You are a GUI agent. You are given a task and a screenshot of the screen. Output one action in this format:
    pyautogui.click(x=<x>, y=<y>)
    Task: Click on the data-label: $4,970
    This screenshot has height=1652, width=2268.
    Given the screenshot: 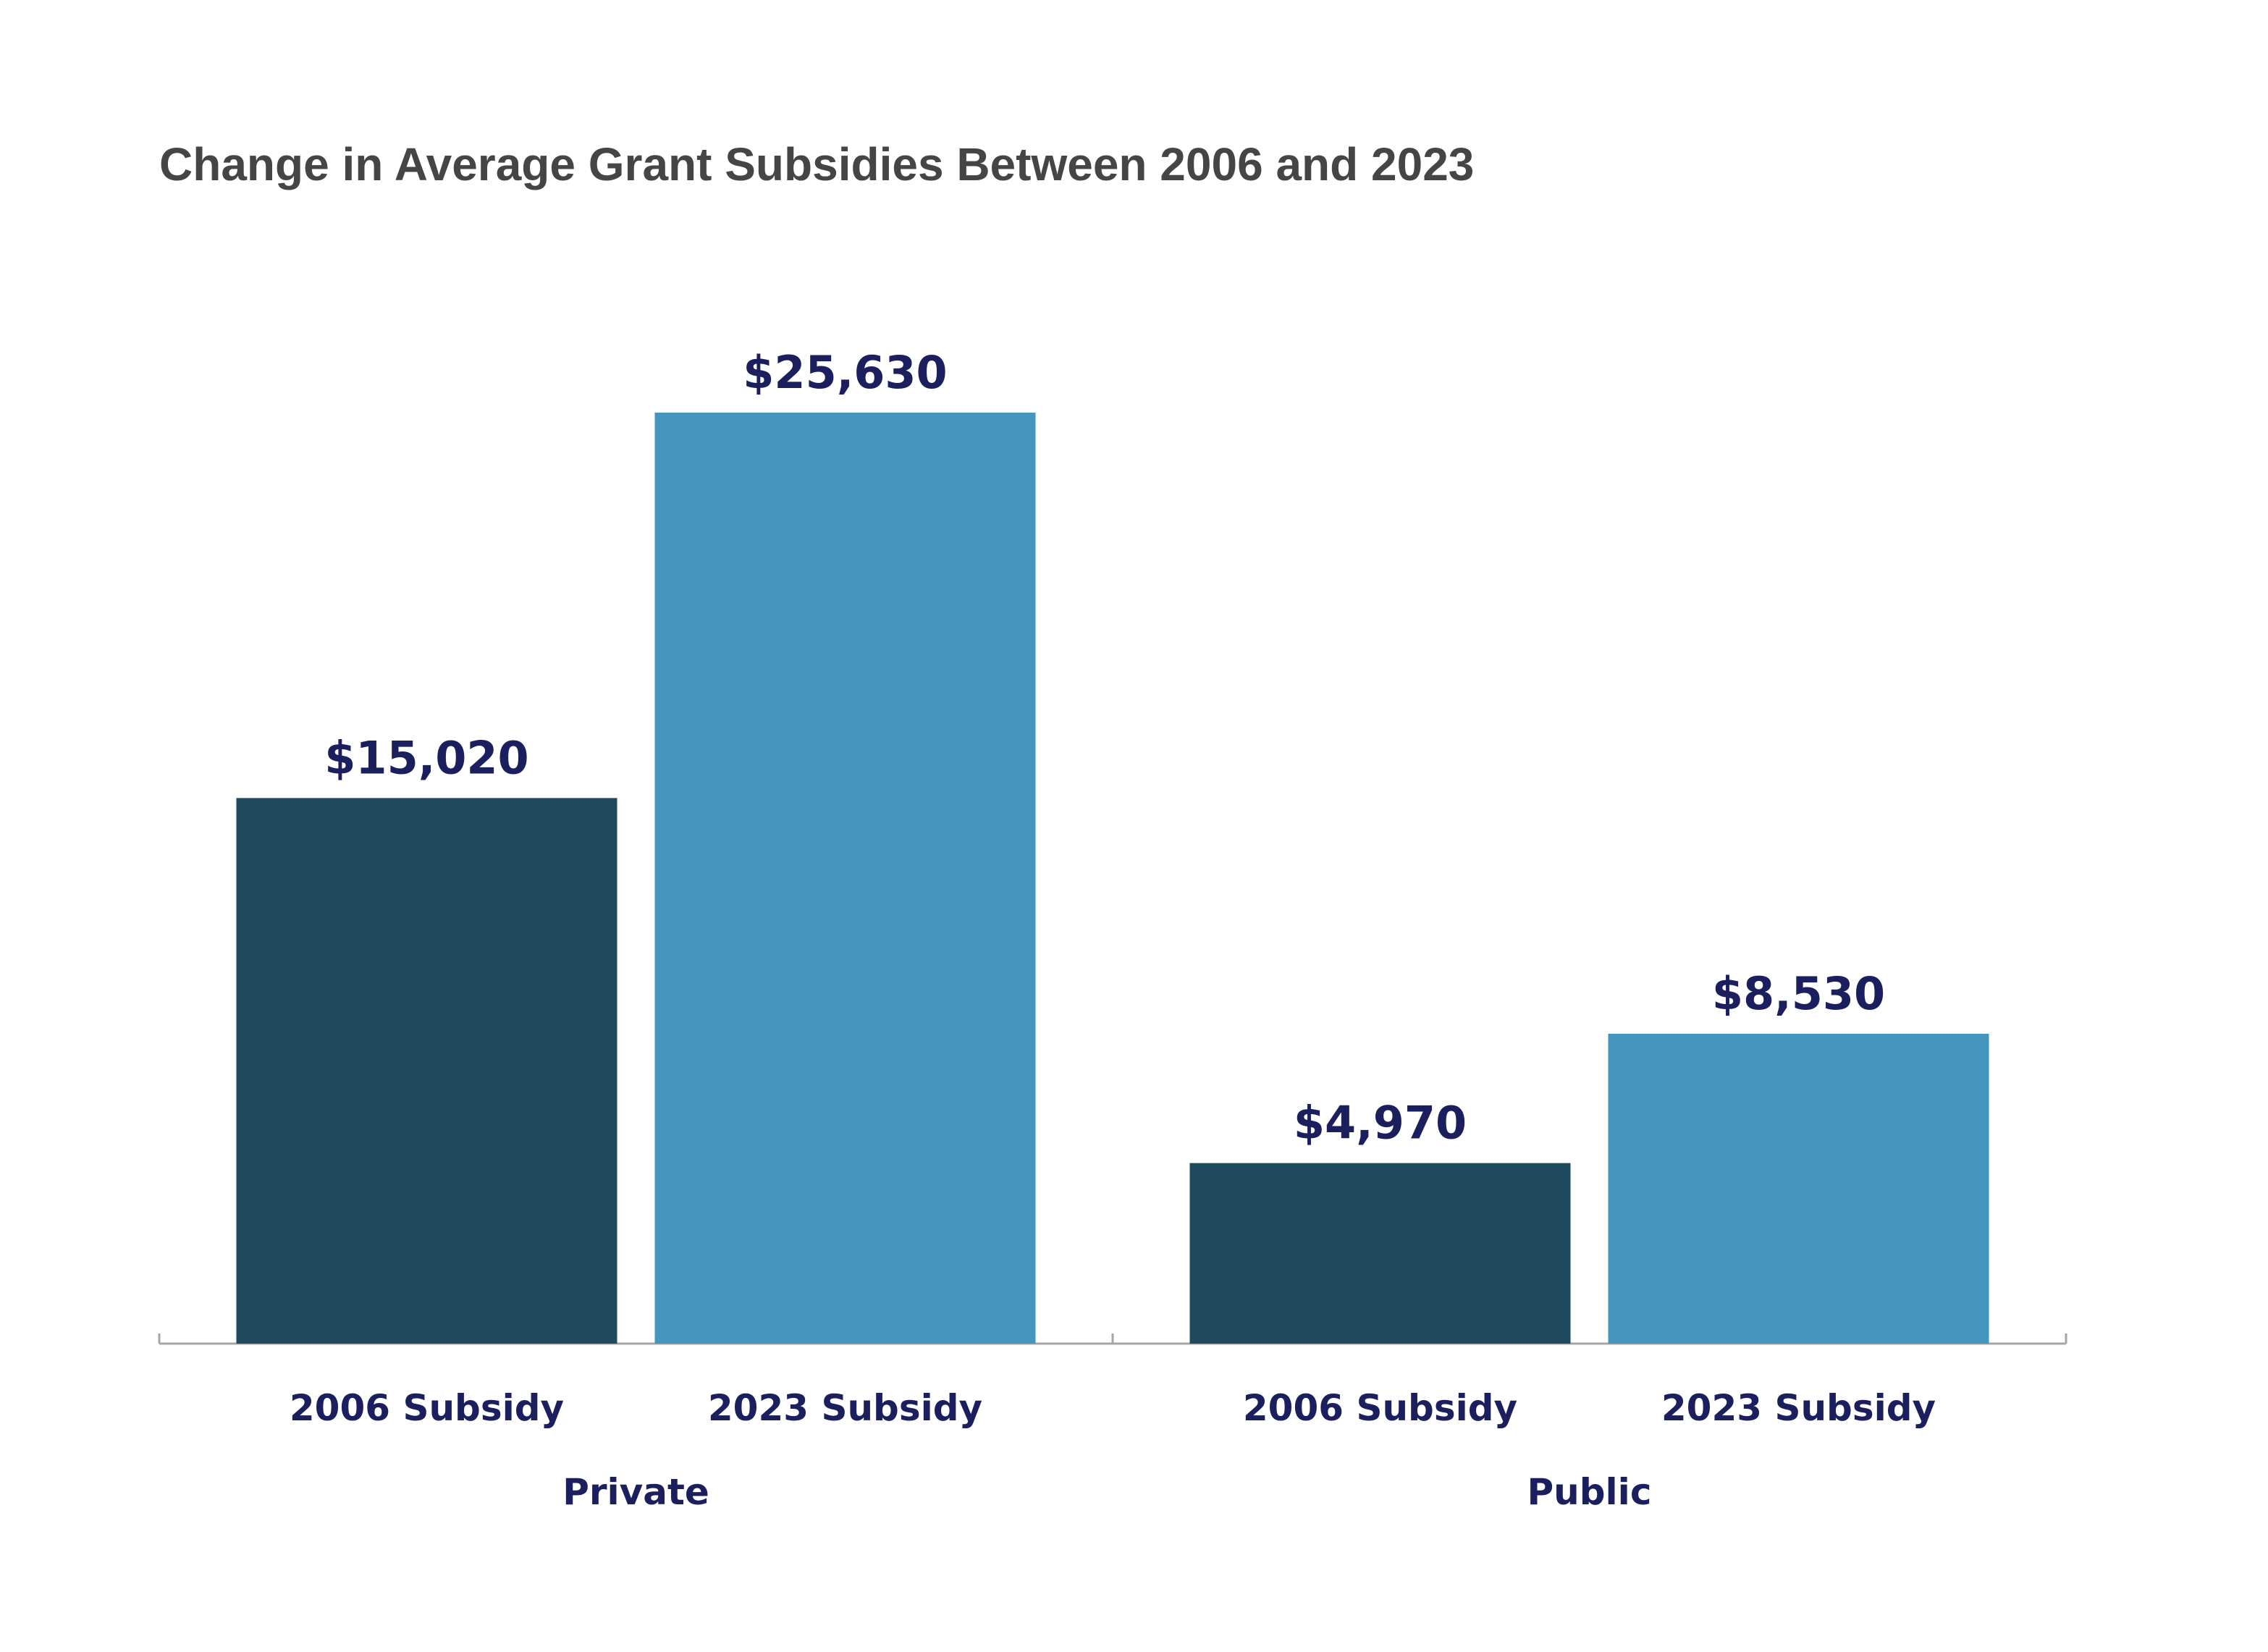 What is the action you would take?
    pyautogui.click(x=1380, y=1123)
    